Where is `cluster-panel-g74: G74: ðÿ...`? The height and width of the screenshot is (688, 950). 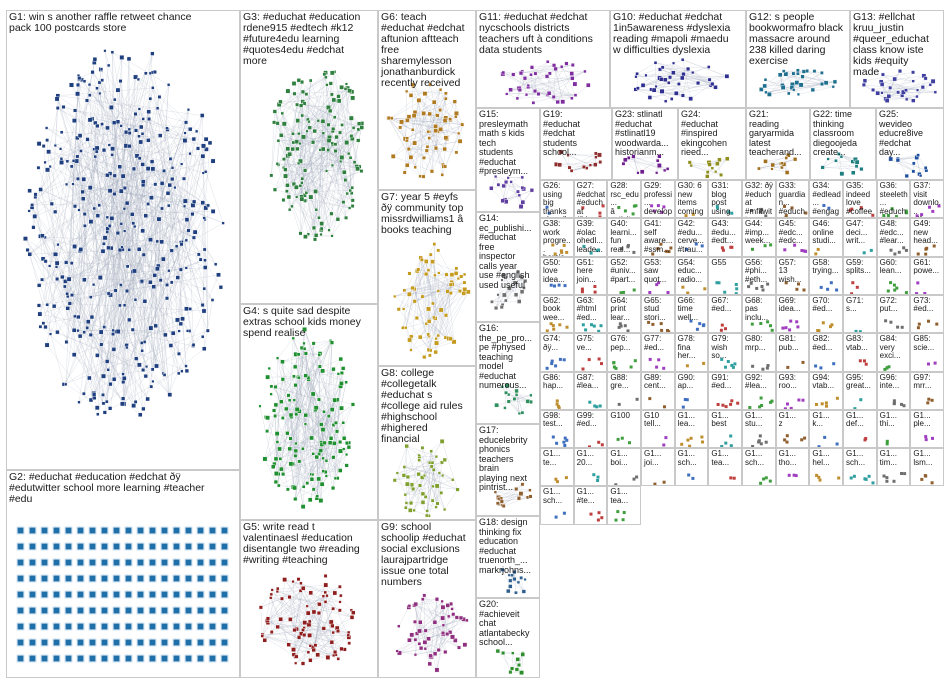 cluster-panel-g74: G74: ðÿ... is located at coordinates (557, 352).